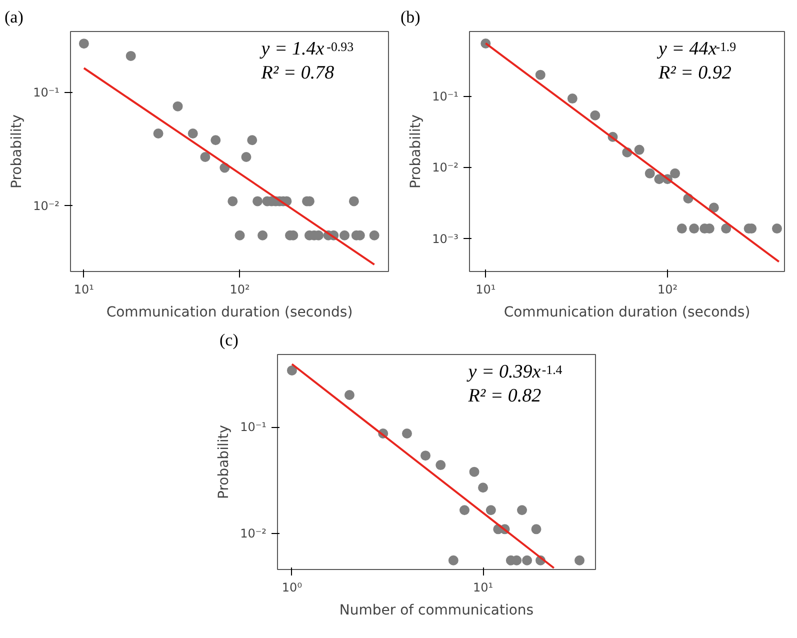 The height and width of the screenshot is (638, 797). Describe the element at coordinates (504, 396) in the screenshot. I see `annotation: R² = 0.82` at that location.